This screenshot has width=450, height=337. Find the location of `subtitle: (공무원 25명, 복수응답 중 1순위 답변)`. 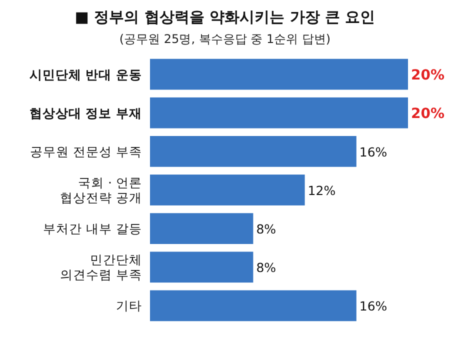

subtitle: (공무원 25명, 복수응답 중 1순위 답변) is located at coordinates (225, 39).